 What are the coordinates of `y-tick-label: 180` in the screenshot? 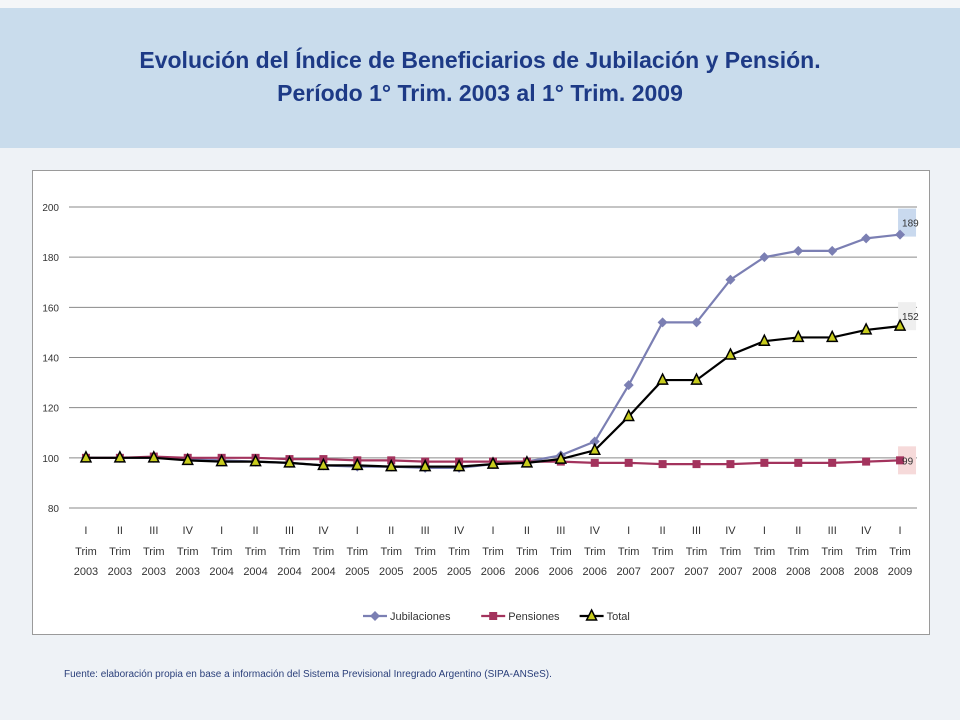 It's located at (50, 258).